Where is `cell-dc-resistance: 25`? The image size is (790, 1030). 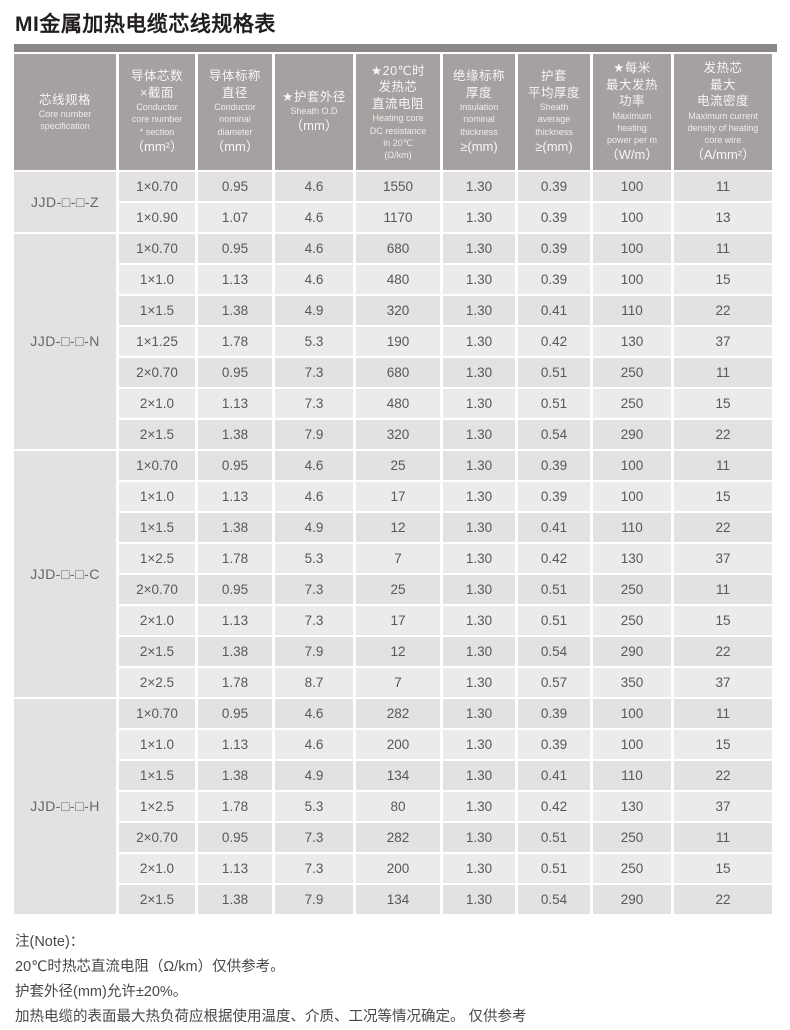 cell-dc-resistance: 25 is located at coordinates (398, 589).